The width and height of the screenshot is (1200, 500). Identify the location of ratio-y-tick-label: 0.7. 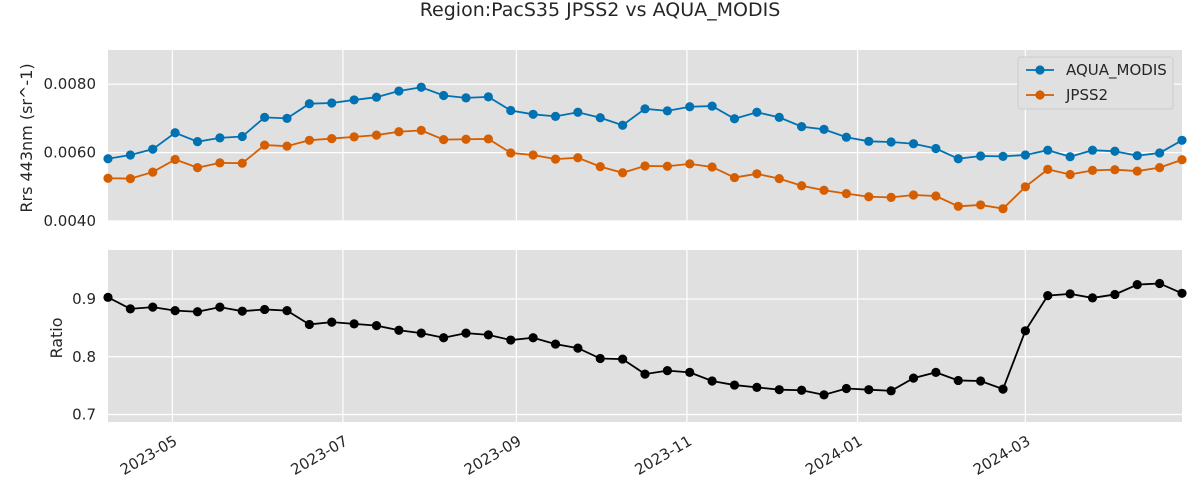
(84, 414).